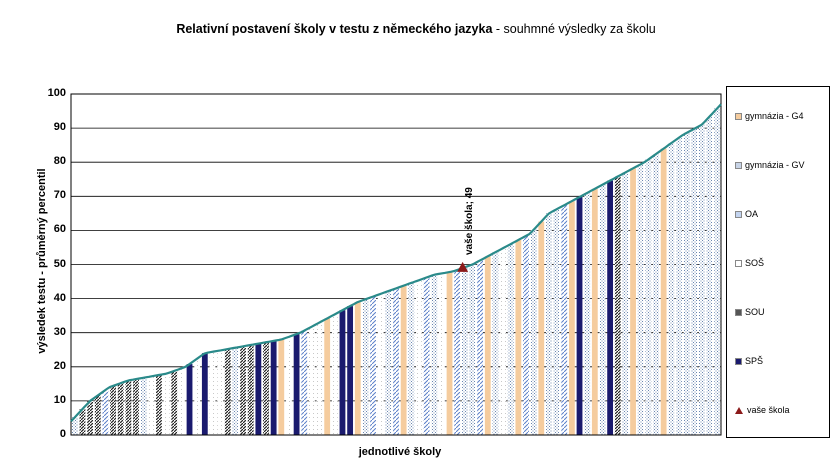  Describe the element at coordinates (754, 361) in the screenshot. I see `legend-label: SPŠ` at that location.